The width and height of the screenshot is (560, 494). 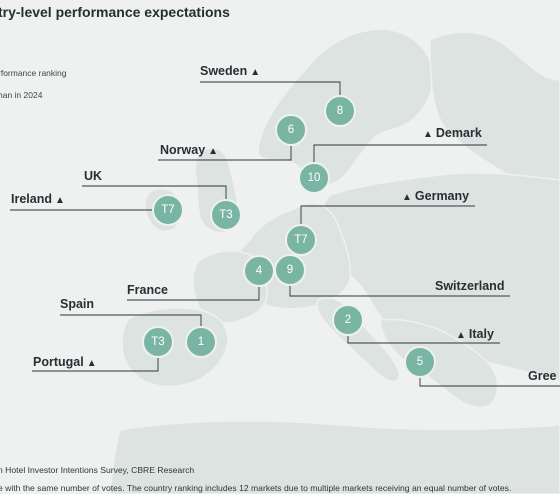 What do you see at coordinates (348, 320) in the screenshot?
I see `rank-badge-italy: 2` at bounding box center [348, 320].